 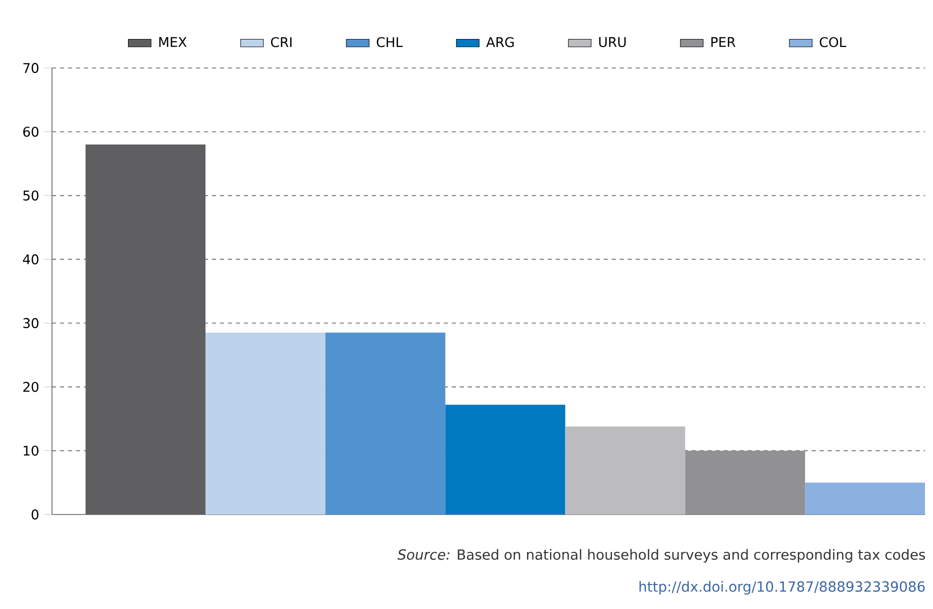 What do you see at coordinates (30, 259) in the screenshot?
I see `y-tick-label: 40` at bounding box center [30, 259].